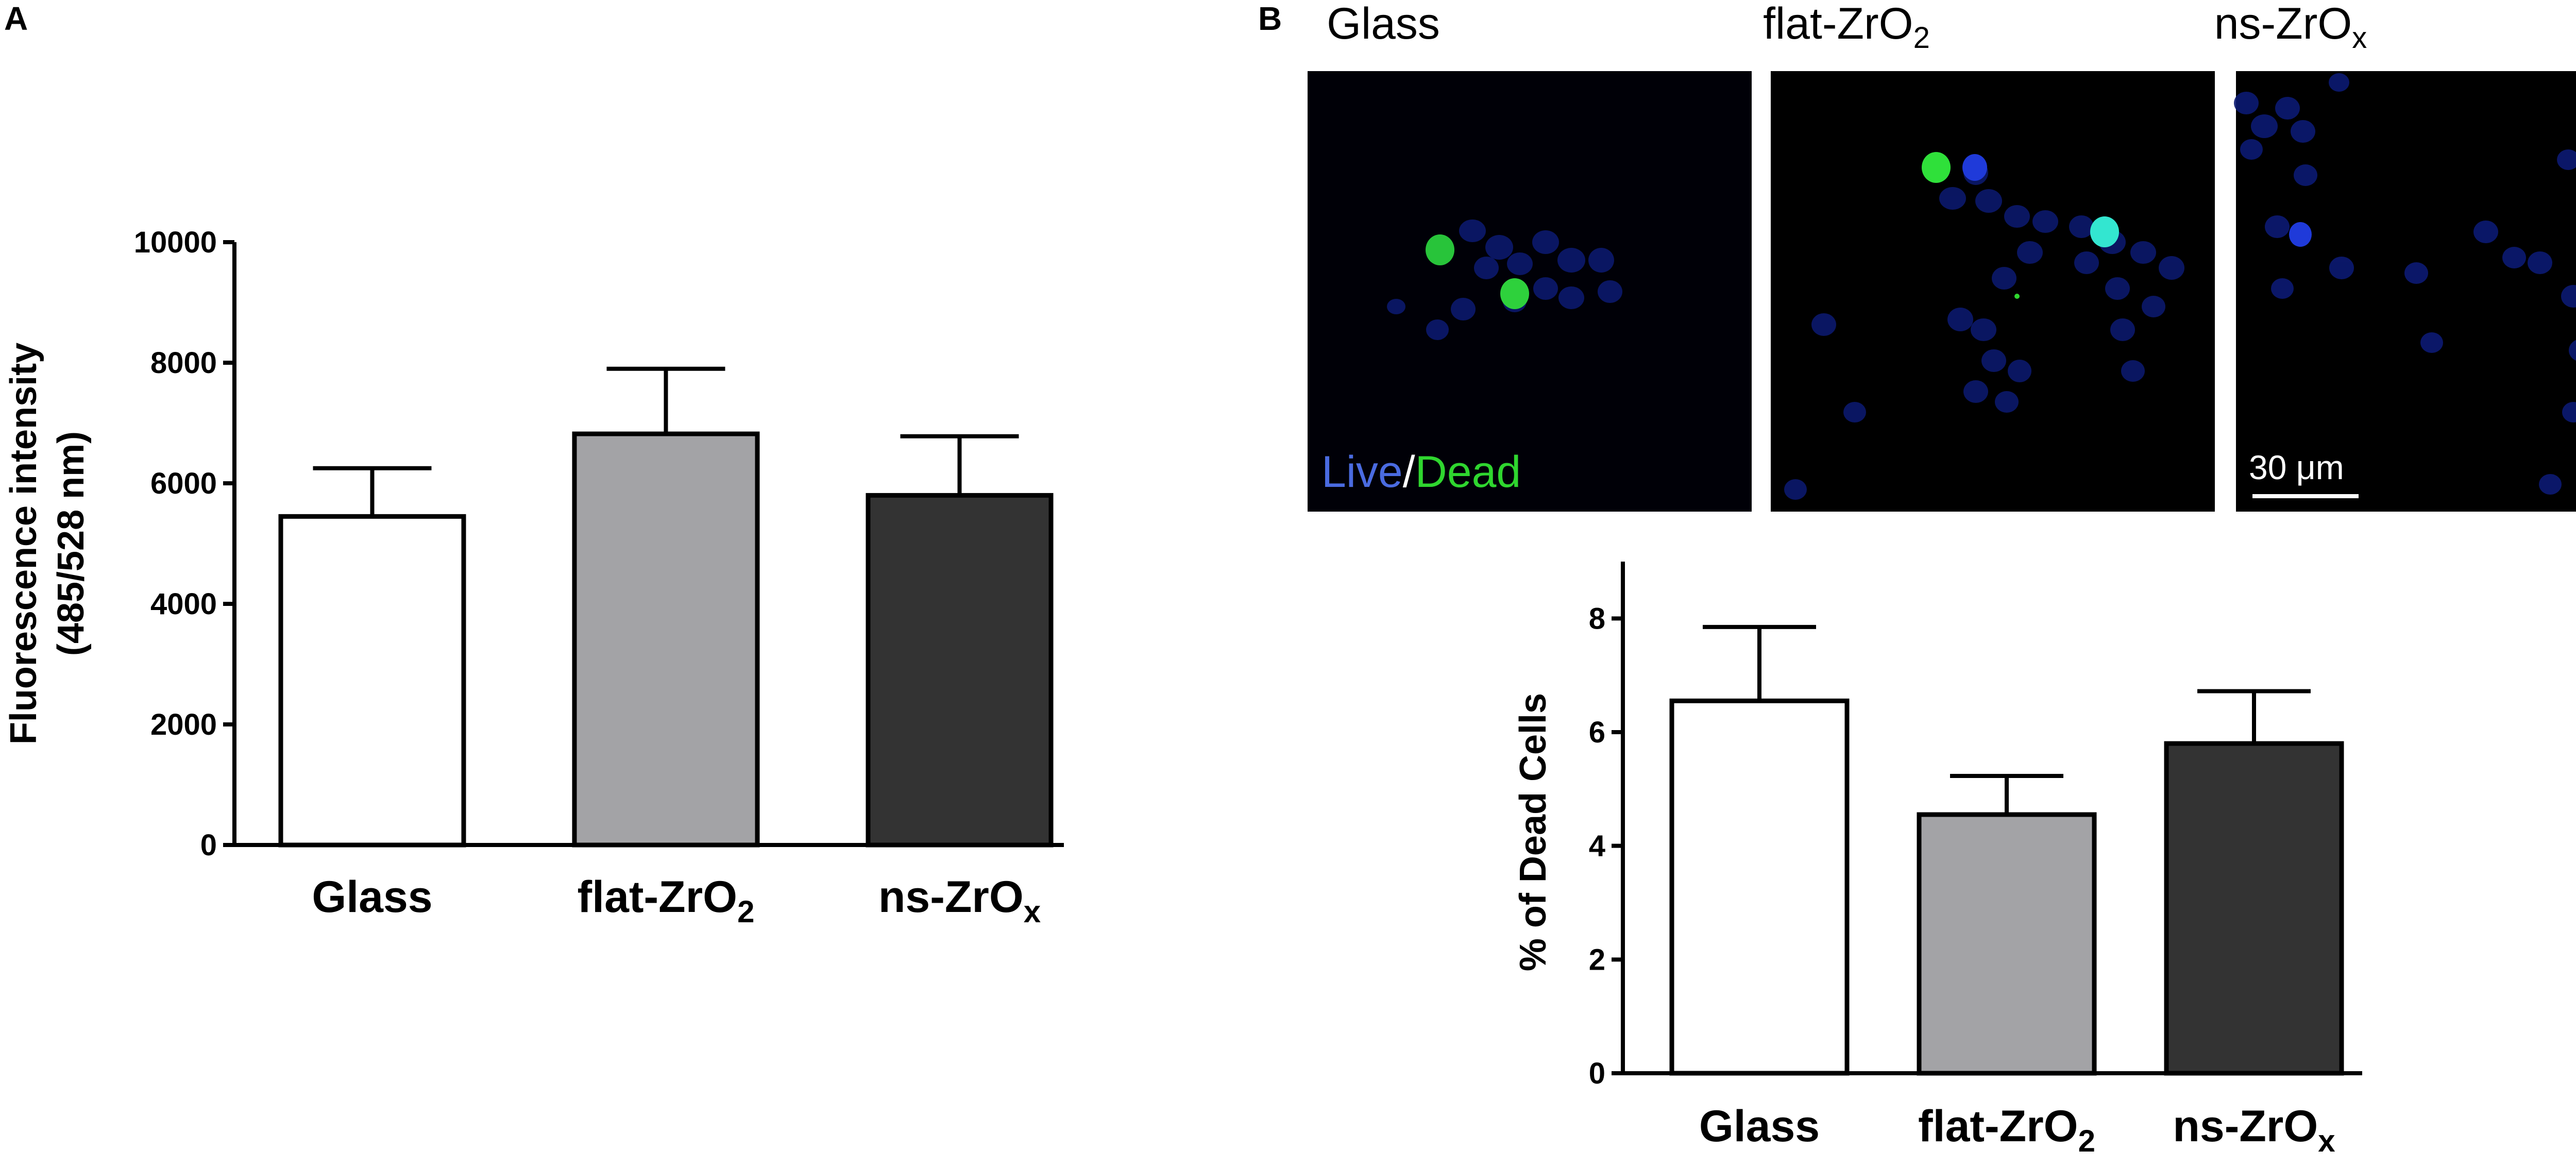 The image size is (2576, 1167). What do you see at coordinates (1270, 19) in the screenshot?
I see `panel-label-b: B` at bounding box center [1270, 19].